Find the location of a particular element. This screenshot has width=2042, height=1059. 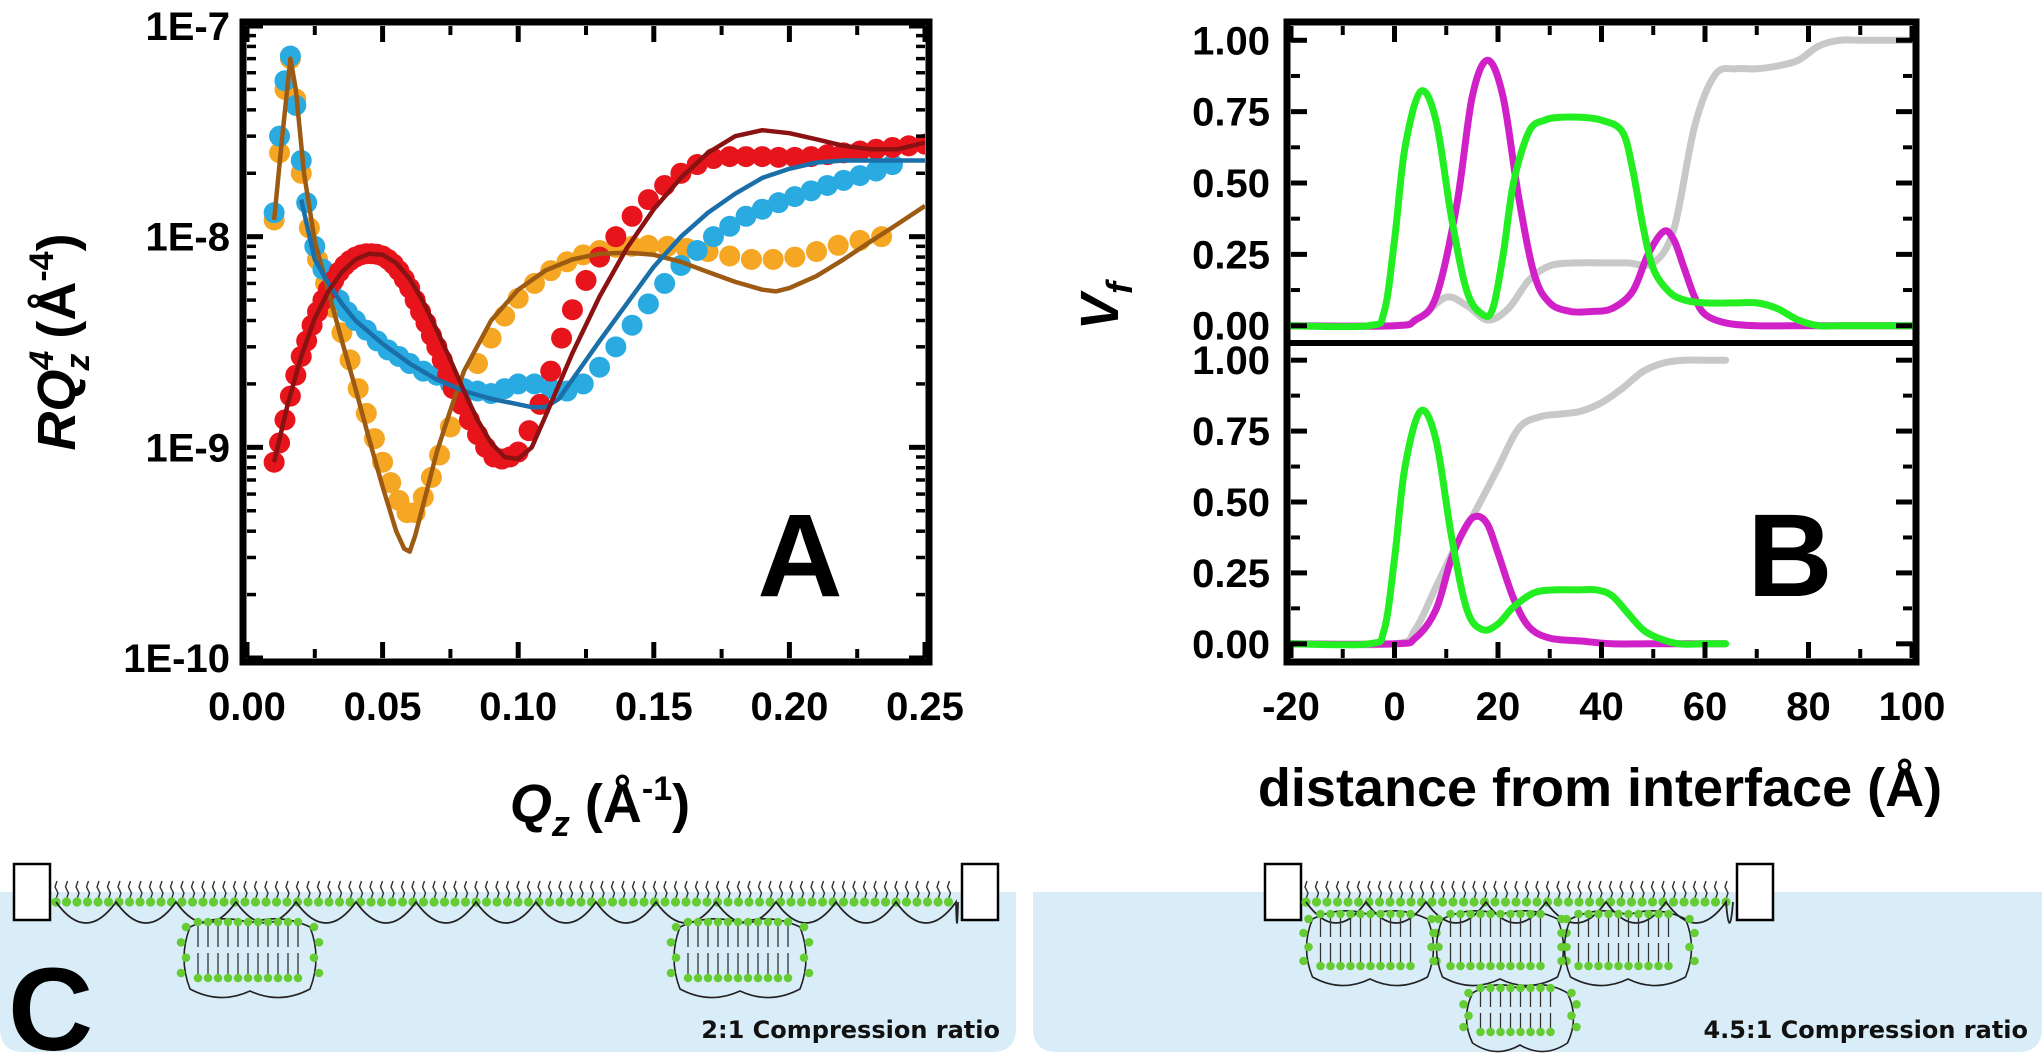

panel-b-y-tick-label: 0.00 is located at coordinates (1231, 645).